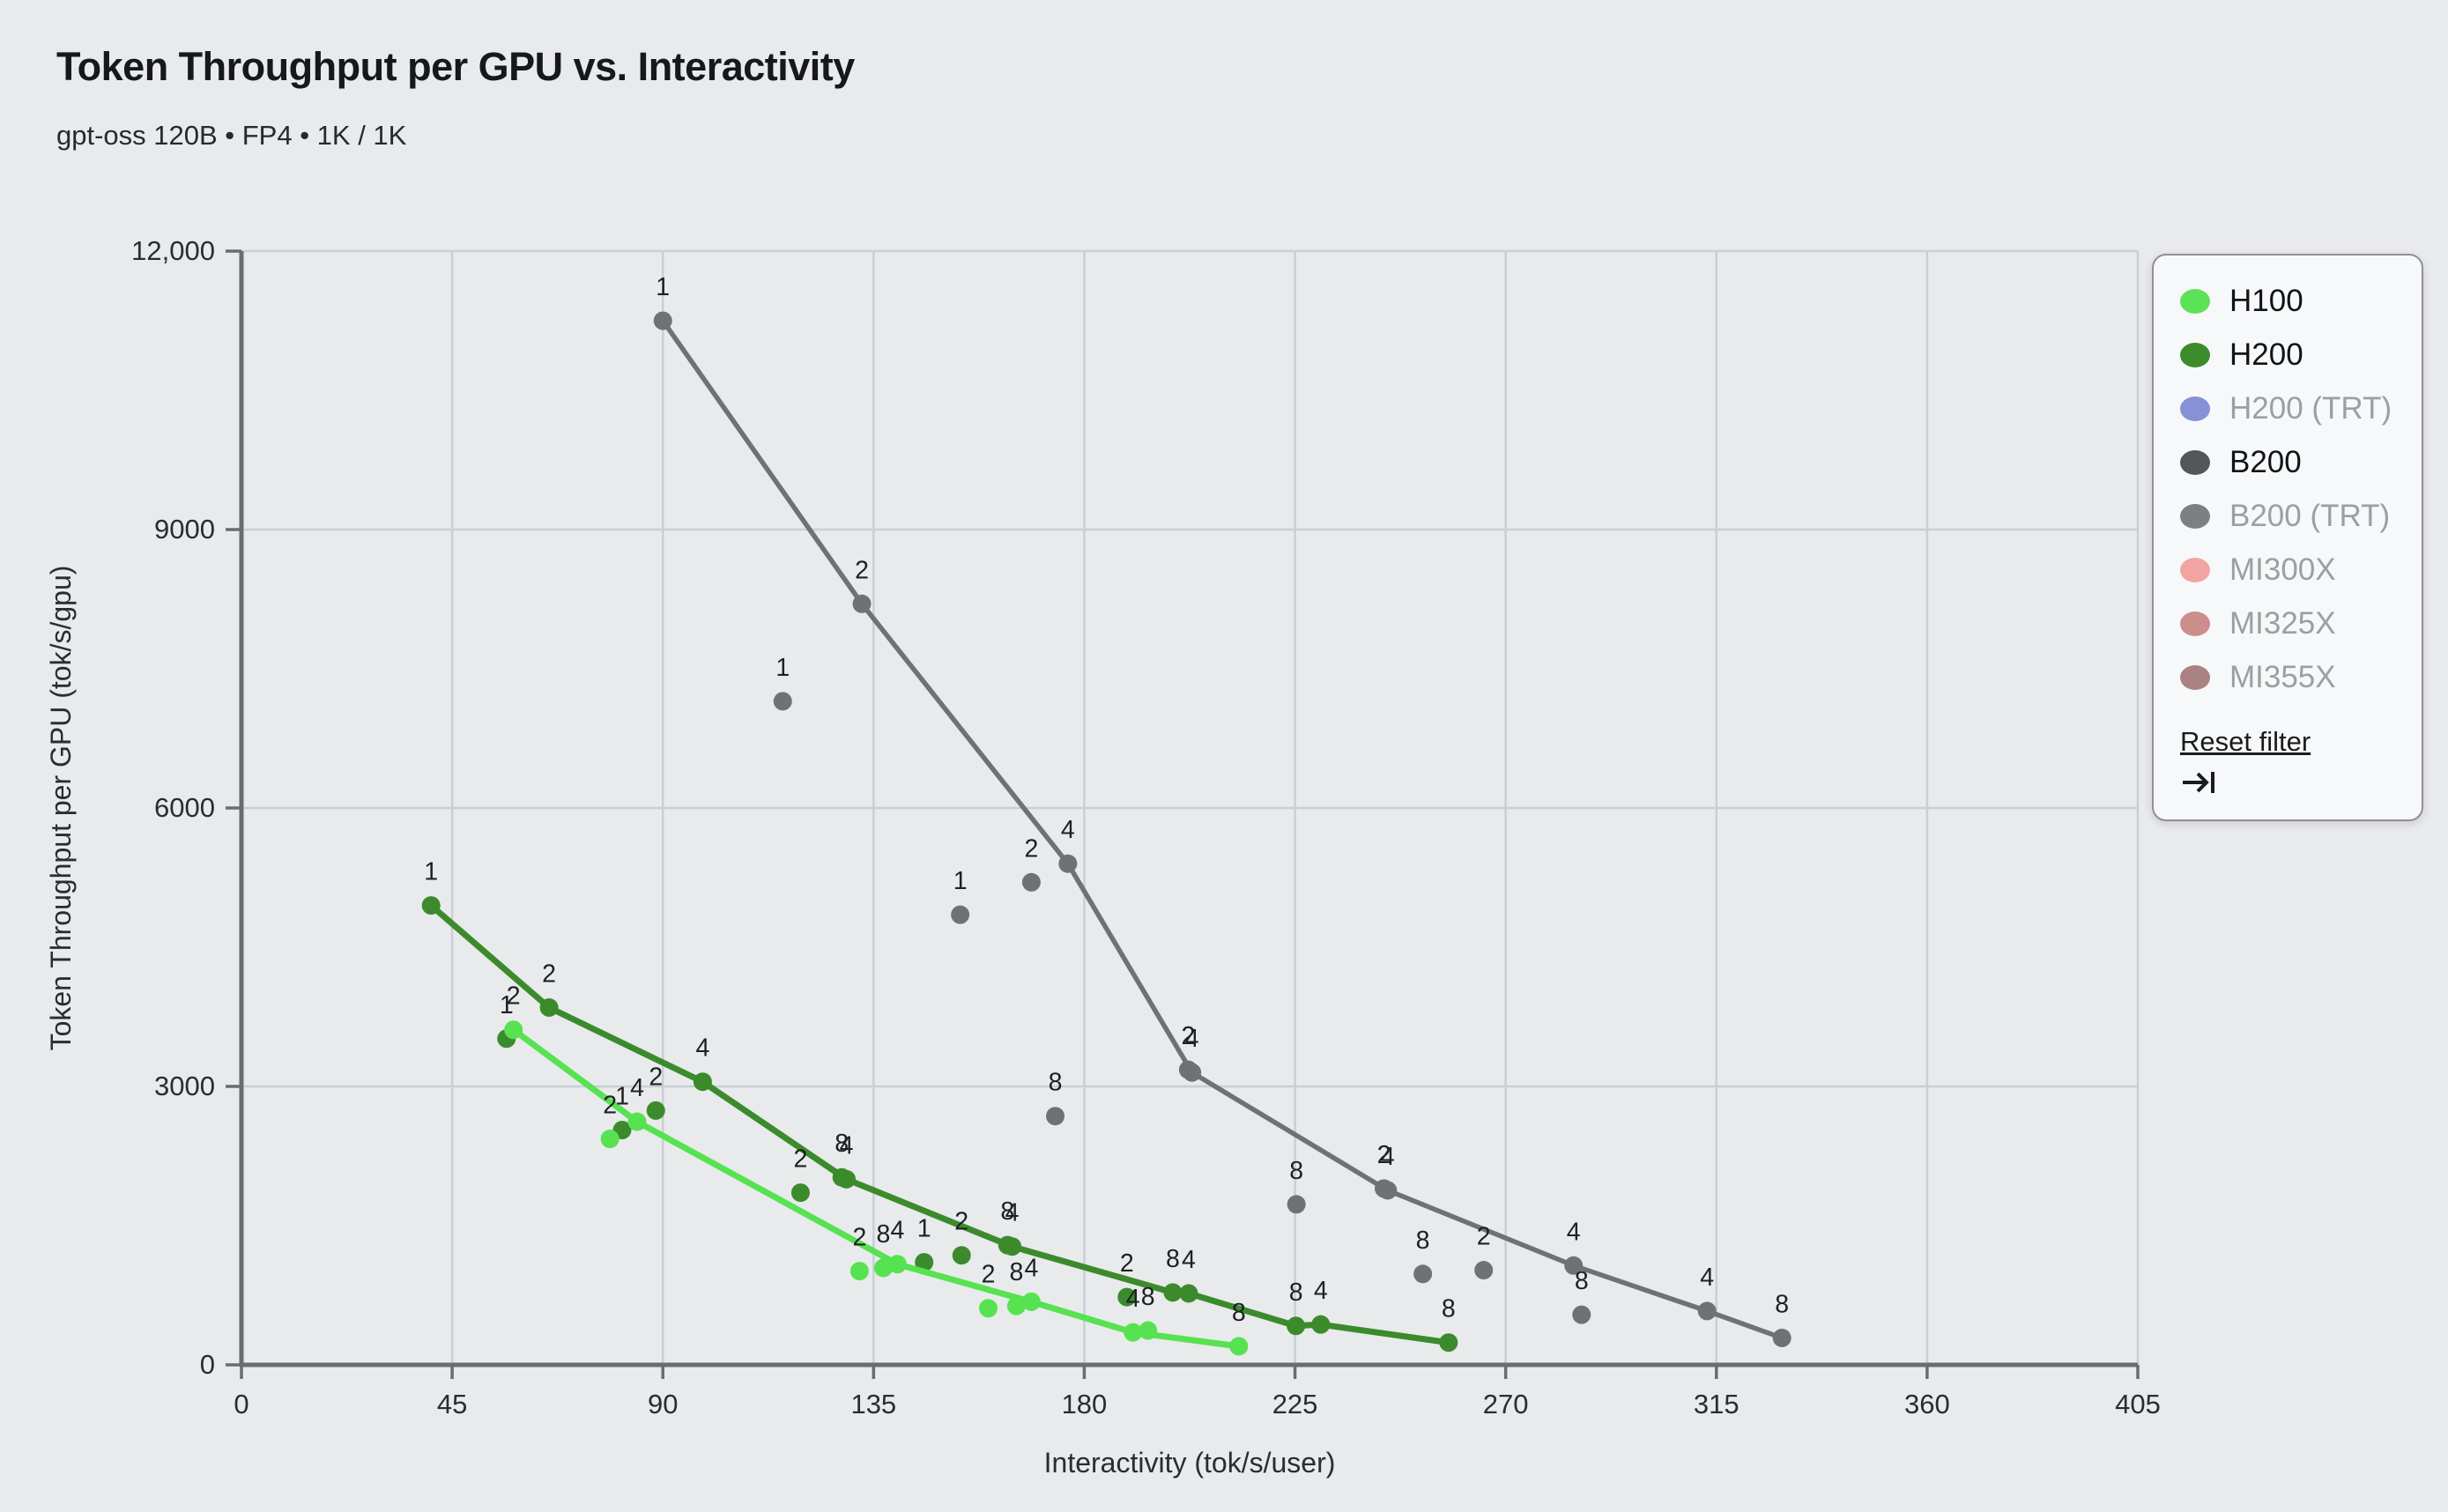  What do you see at coordinates (452, 1404) in the screenshot?
I see `x-tick-label: 45` at bounding box center [452, 1404].